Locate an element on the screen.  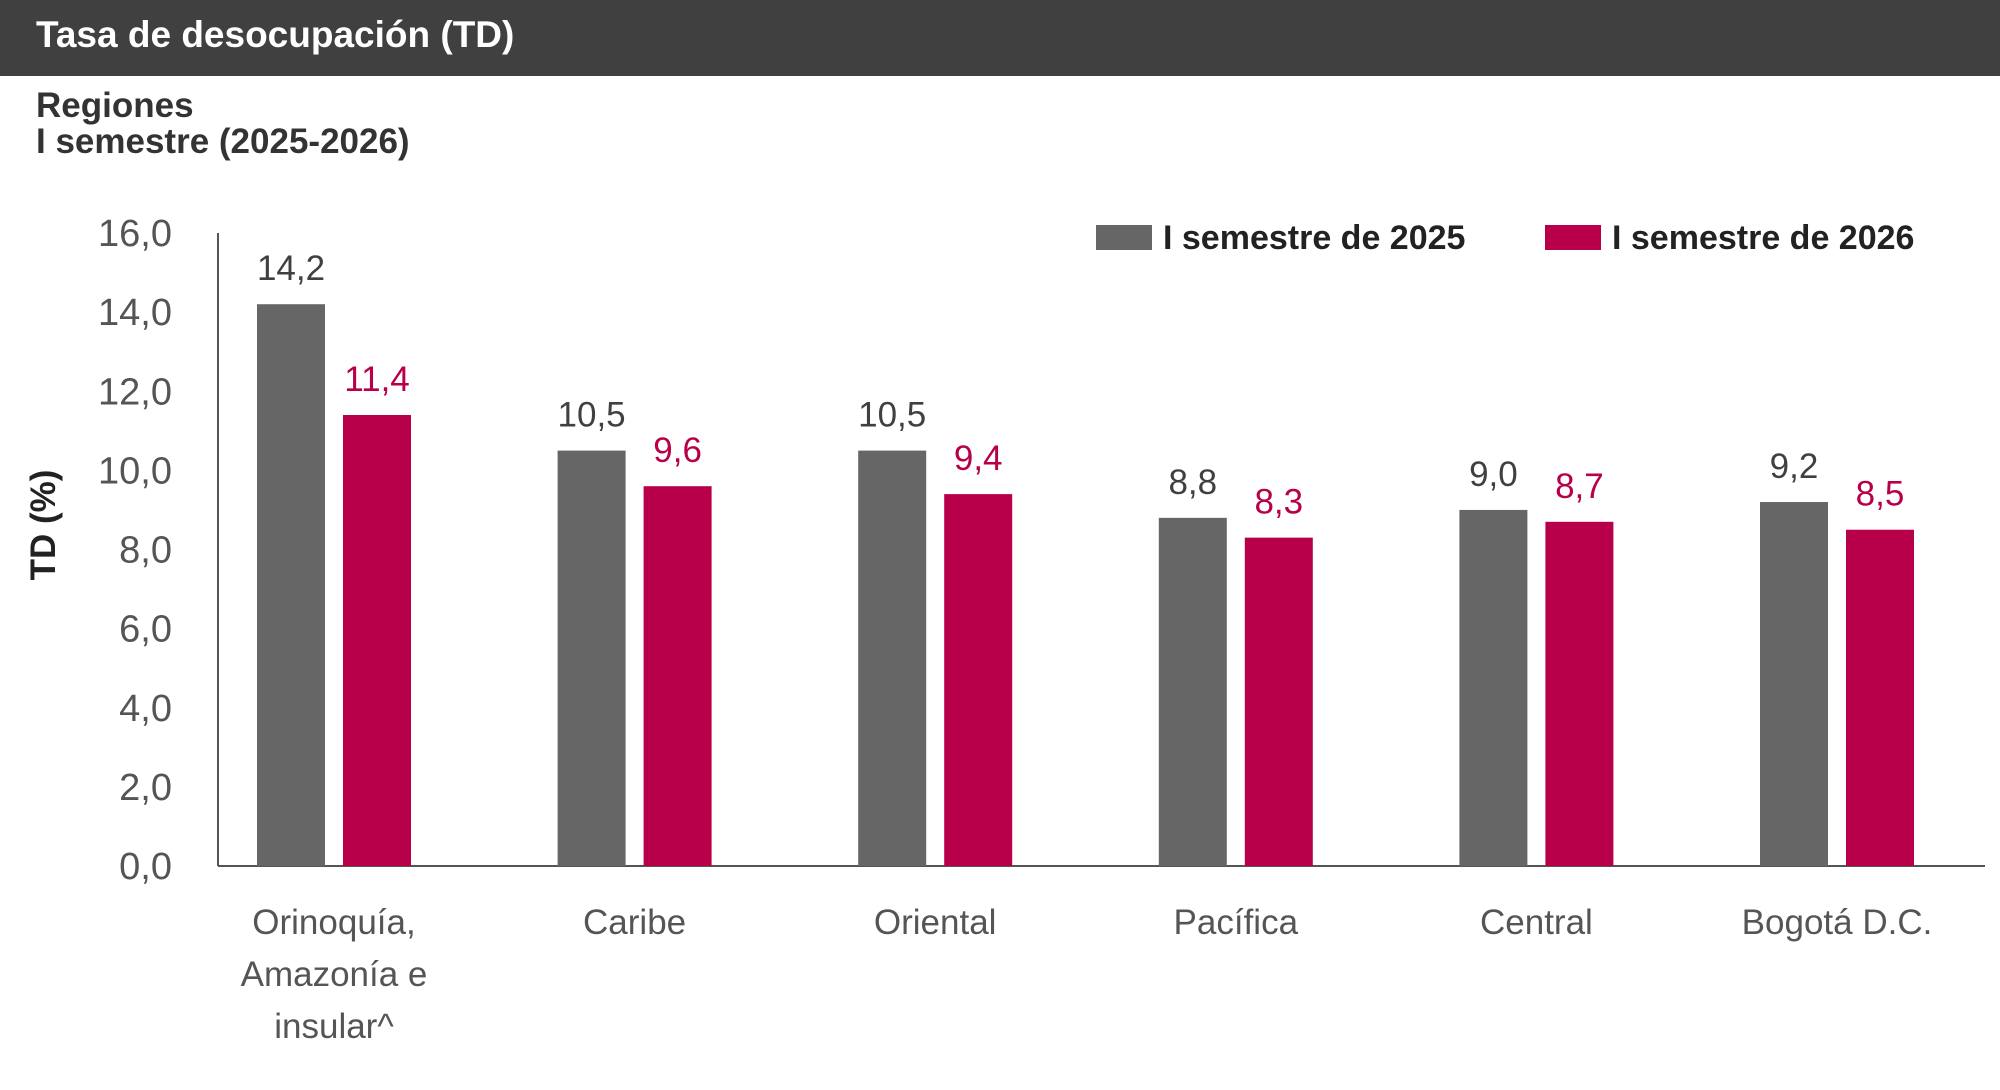
data-label-2026: 8,3 is located at coordinates (1278, 502).